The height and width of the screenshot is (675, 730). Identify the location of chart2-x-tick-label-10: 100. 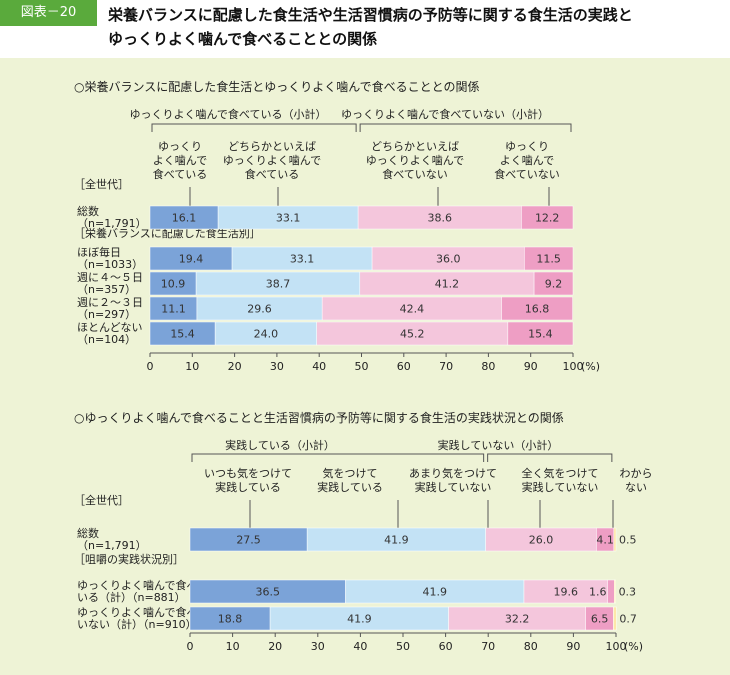
(616, 646).